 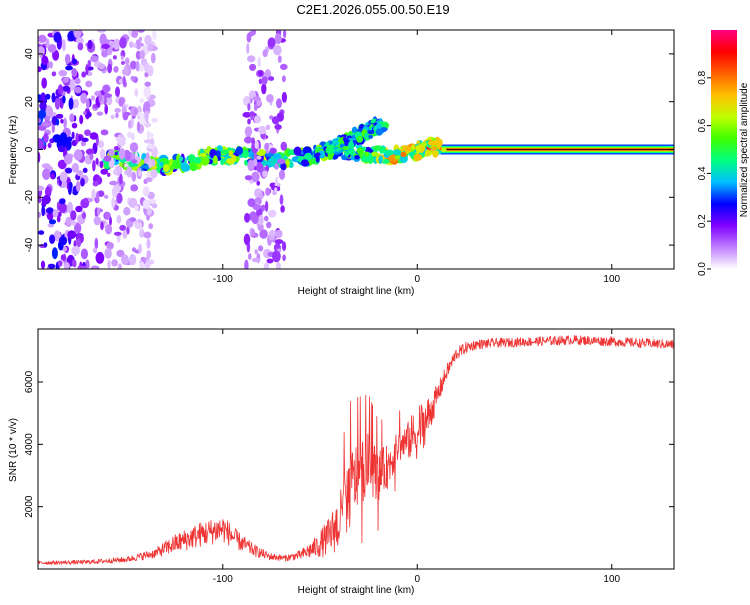 What do you see at coordinates (704, 173) in the screenshot?
I see `colorbar-ticks: 0.0 0.2 0.4 0.6 0.8` at bounding box center [704, 173].